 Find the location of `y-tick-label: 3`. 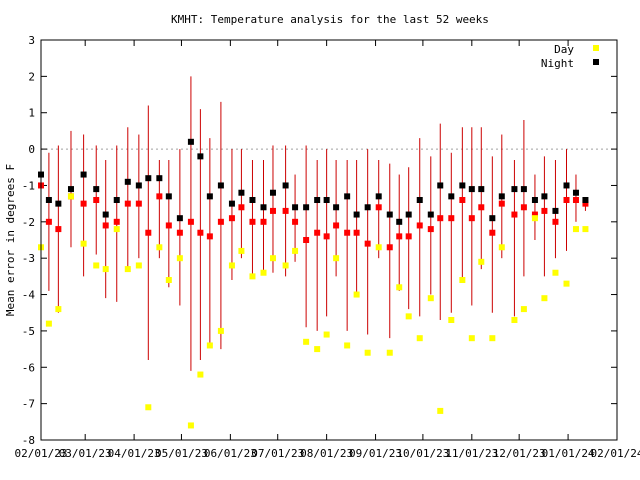

y-tick-label: 3 is located at coordinates (31, 40).